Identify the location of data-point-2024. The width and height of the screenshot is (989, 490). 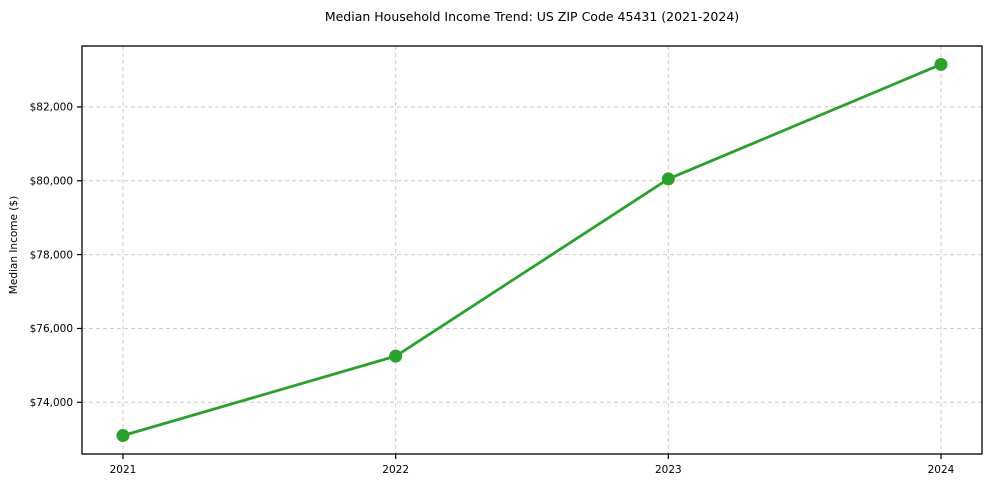
(941, 64).